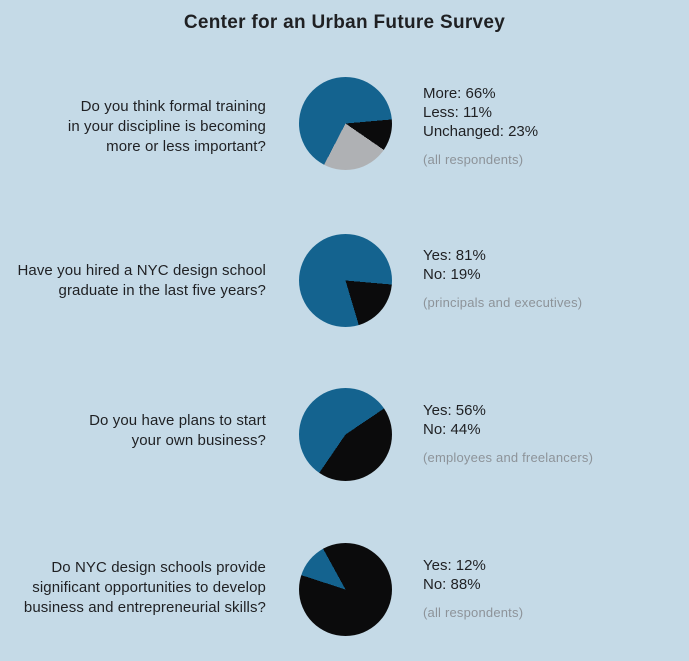 The width and height of the screenshot is (689, 661). I want to click on legend-line: Less: 11%, so click(457, 112).